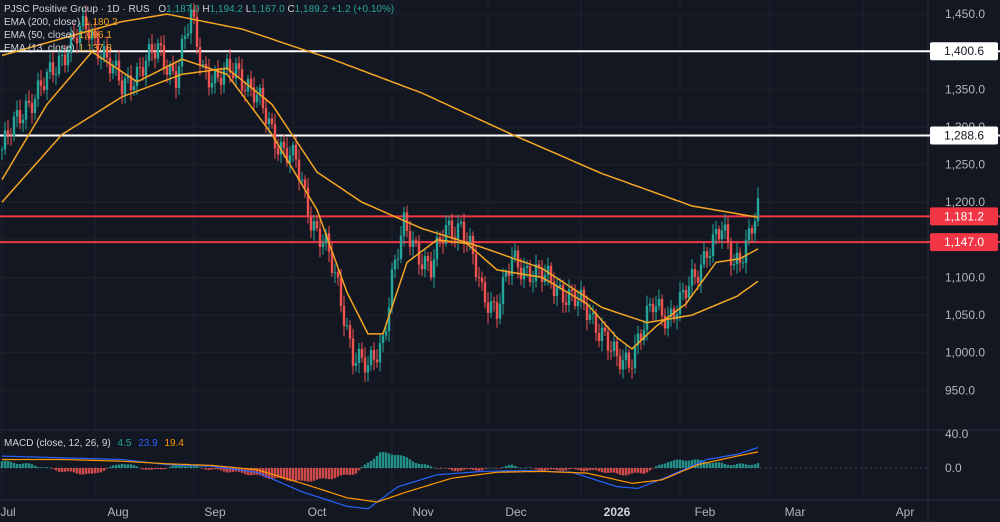 This screenshot has width=1000, height=522. Describe the element at coordinates (58, 48) in the screenshot. I see `ema13-legend: EMA (13, close) 1,137.8` at that location.